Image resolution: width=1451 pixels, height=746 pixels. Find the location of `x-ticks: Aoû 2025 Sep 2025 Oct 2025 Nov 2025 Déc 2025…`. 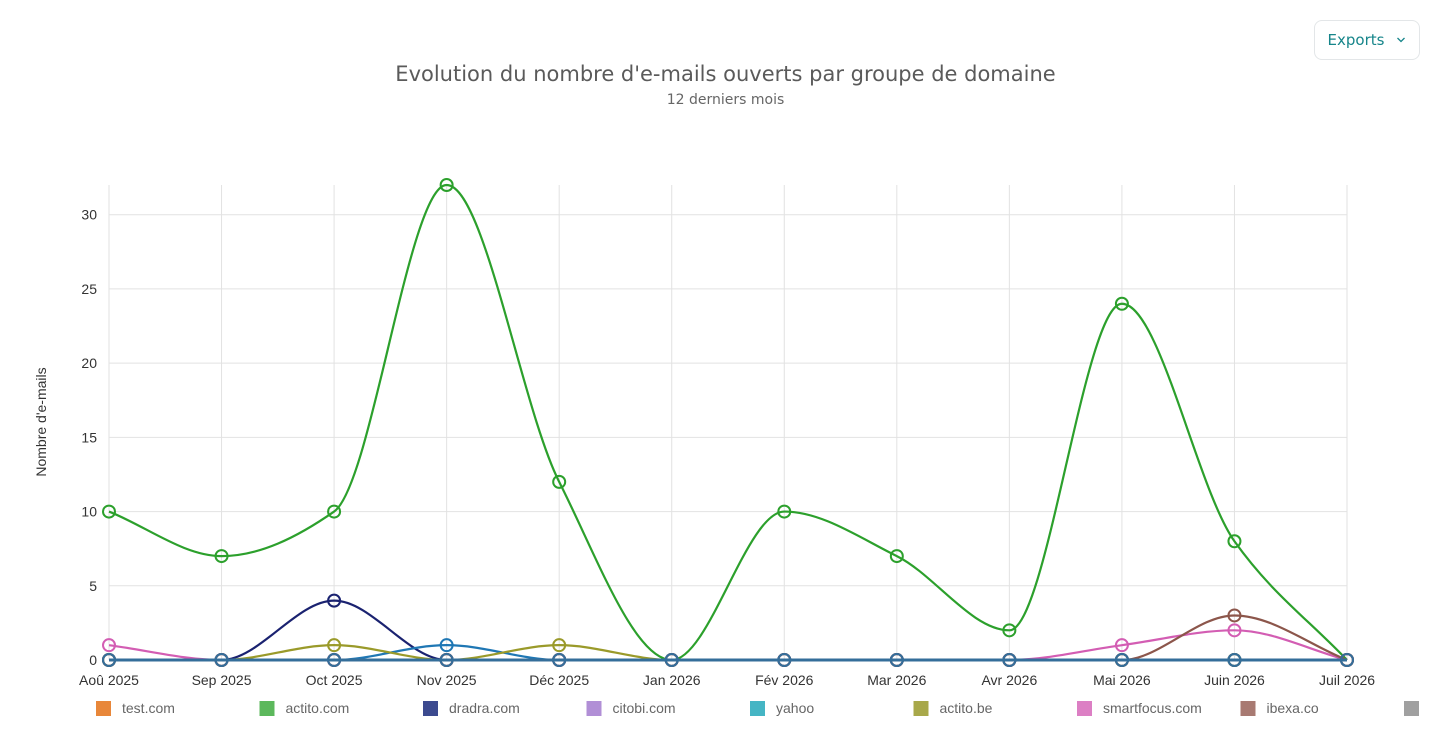

x-ticks: Aoû 2025 Sep 2025 Oct 2025 Nov 2025 Déc 2025… is located at coordinates (727, 680).